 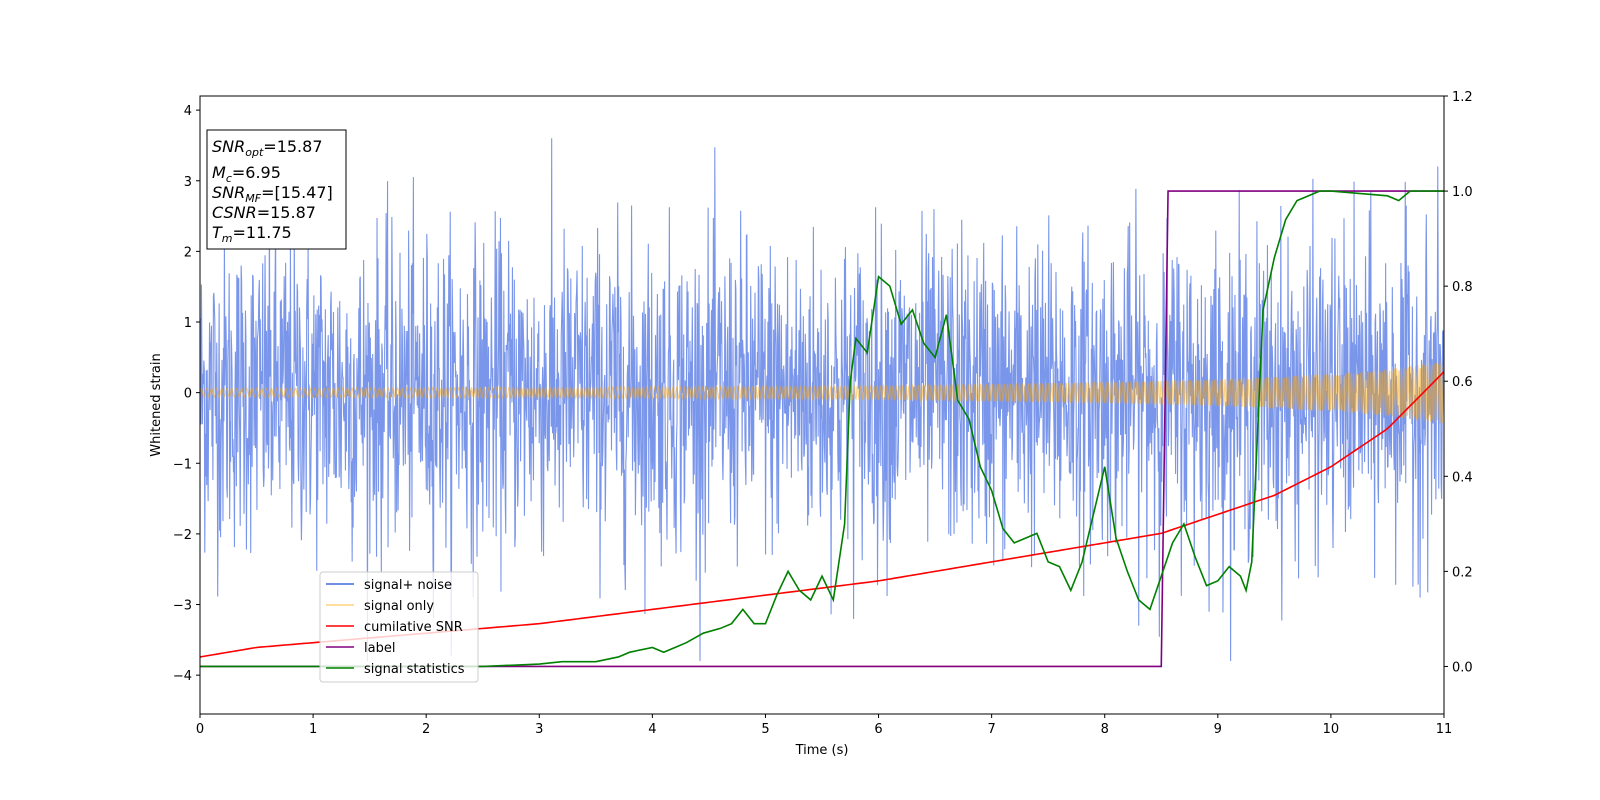 I want to click on y2-axis-ticks: 1.2 1.0 0.8 0.6 0.4 0.2 0.0, so click(x=1458, y=382).